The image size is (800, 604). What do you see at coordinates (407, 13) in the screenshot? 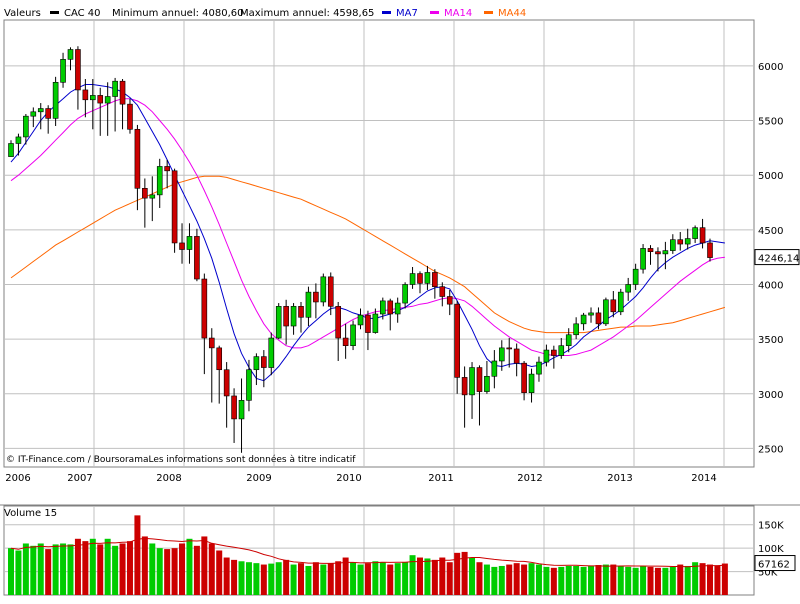
I see `legend-label-ma7: MA7` at bounding box center [407, 13].